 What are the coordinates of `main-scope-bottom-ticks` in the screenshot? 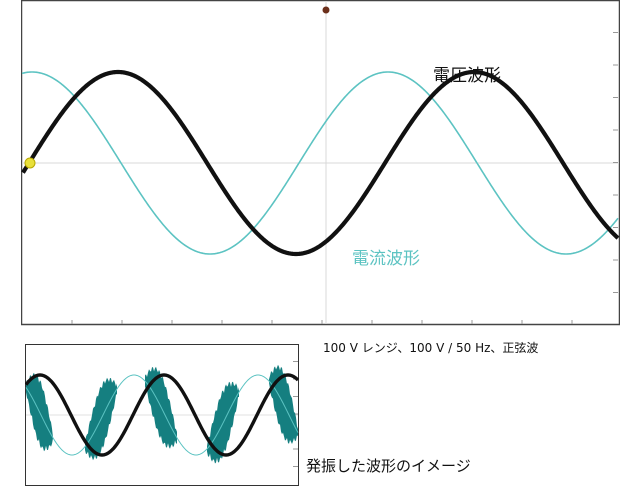 It's located at (322, 322).